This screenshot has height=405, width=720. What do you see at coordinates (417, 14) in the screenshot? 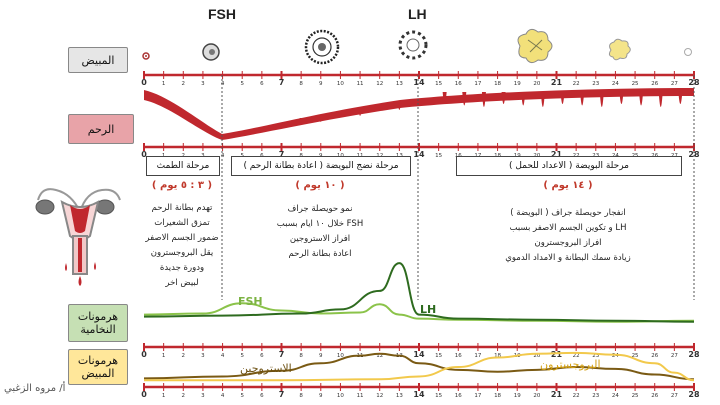
I see `lh-header: LH` at bounding box center [417, 14].